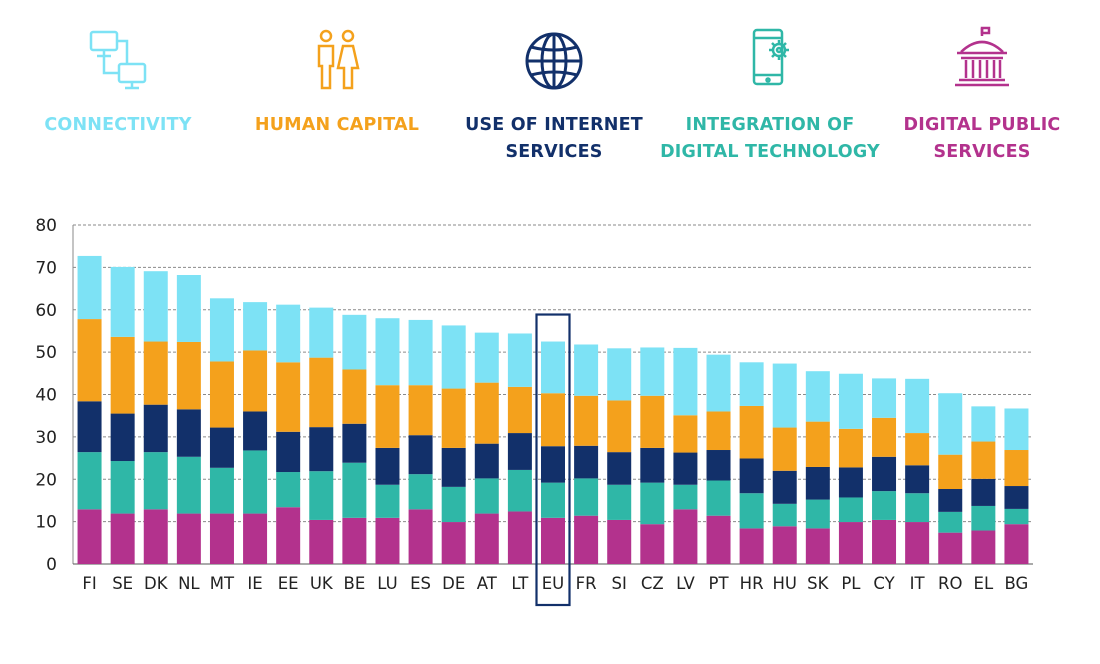 Image resolution: width=1100 pixels, height=664 pixels. What do you see at coordinates (453, 583) in the screenshot?
I see `x-tick-label: DE` at bounding box center [453, 583].